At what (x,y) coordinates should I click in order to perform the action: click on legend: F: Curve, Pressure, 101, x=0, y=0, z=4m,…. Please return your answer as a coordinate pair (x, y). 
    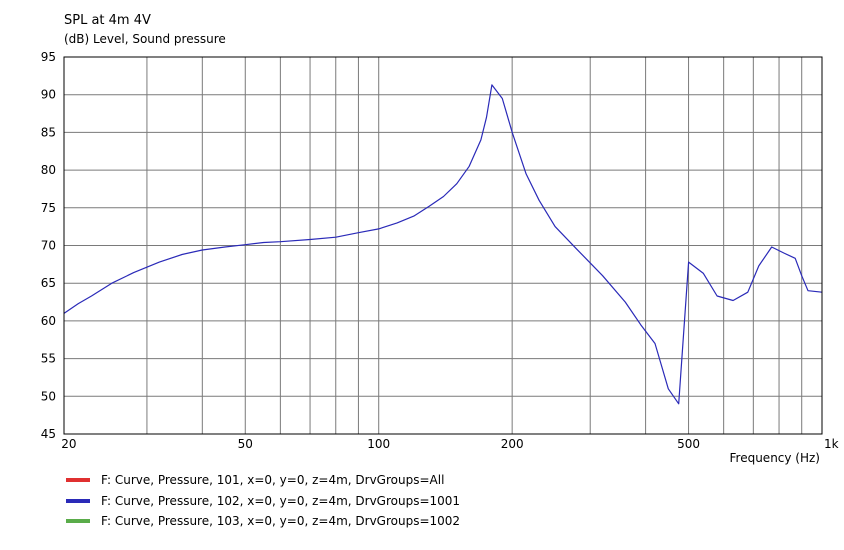
    Looking at the image, I should click on (263, 501).